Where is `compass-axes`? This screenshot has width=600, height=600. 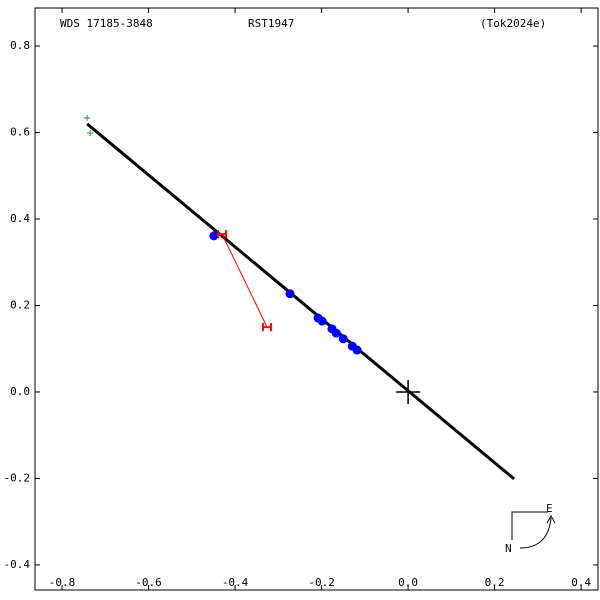 compass-axes is located at coordinates (529, 525).